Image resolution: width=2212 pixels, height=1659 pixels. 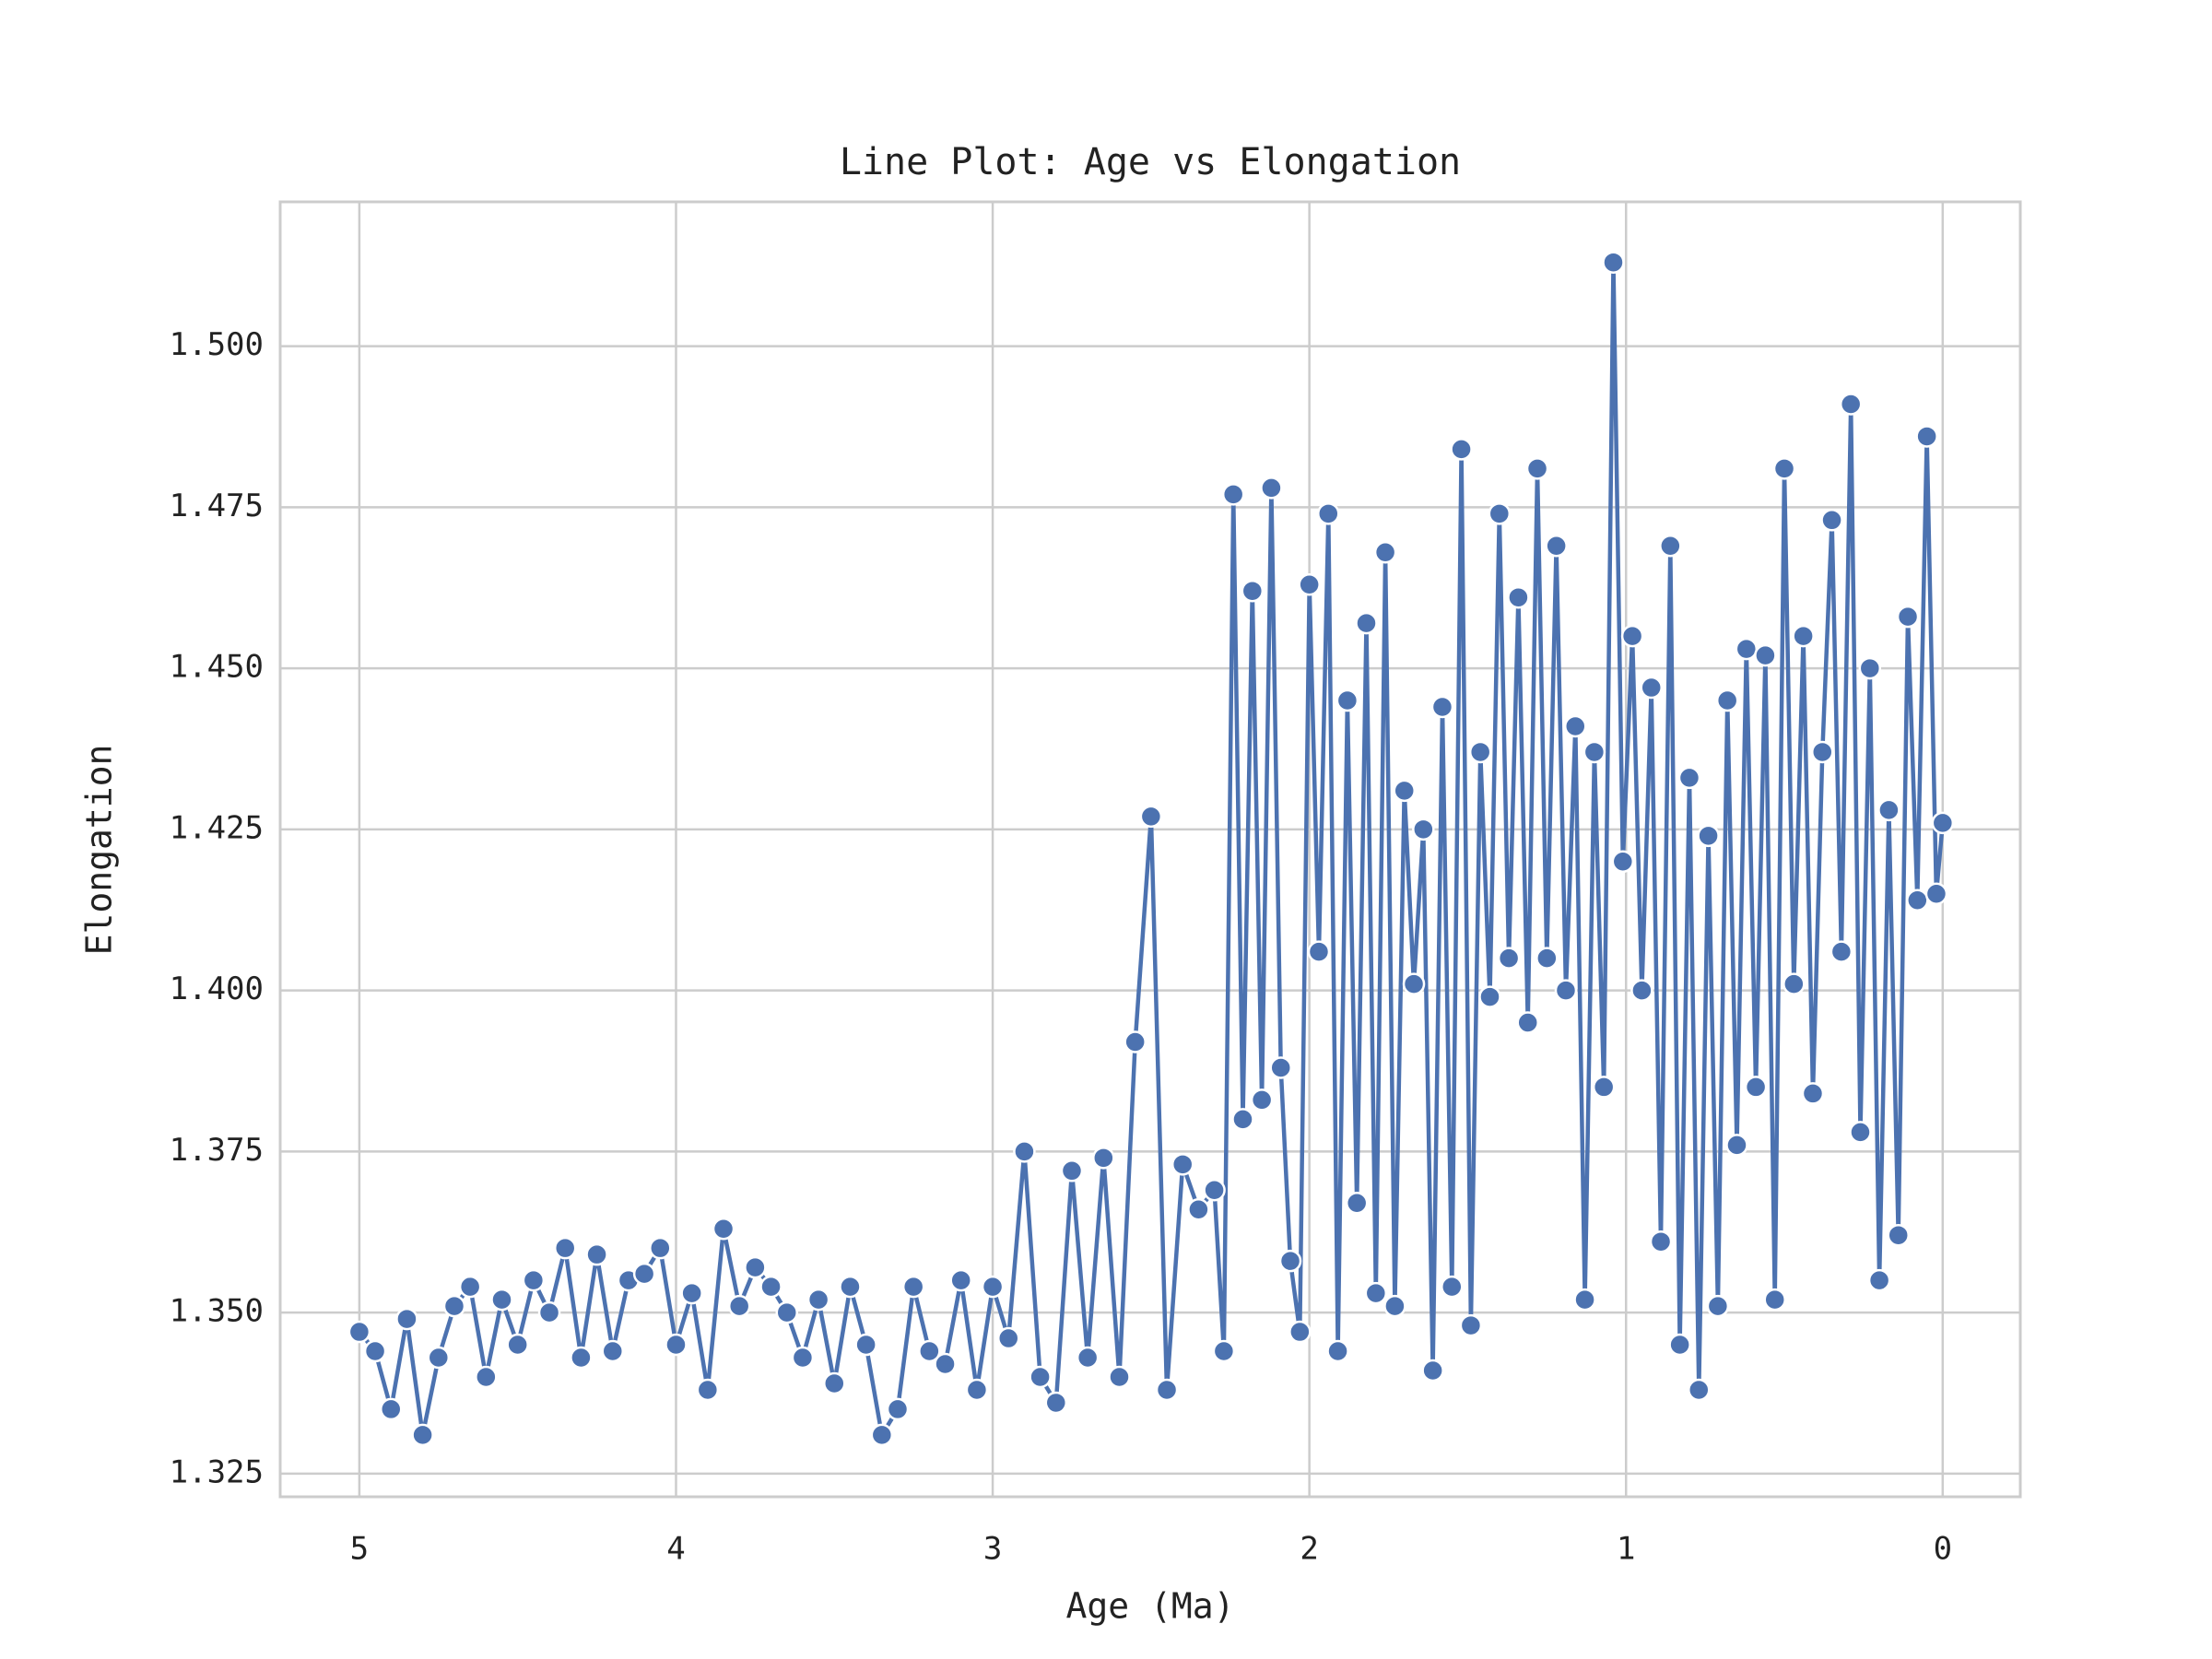 I want to click on y-tick-label: 1.400, so click(x=217, y=989).